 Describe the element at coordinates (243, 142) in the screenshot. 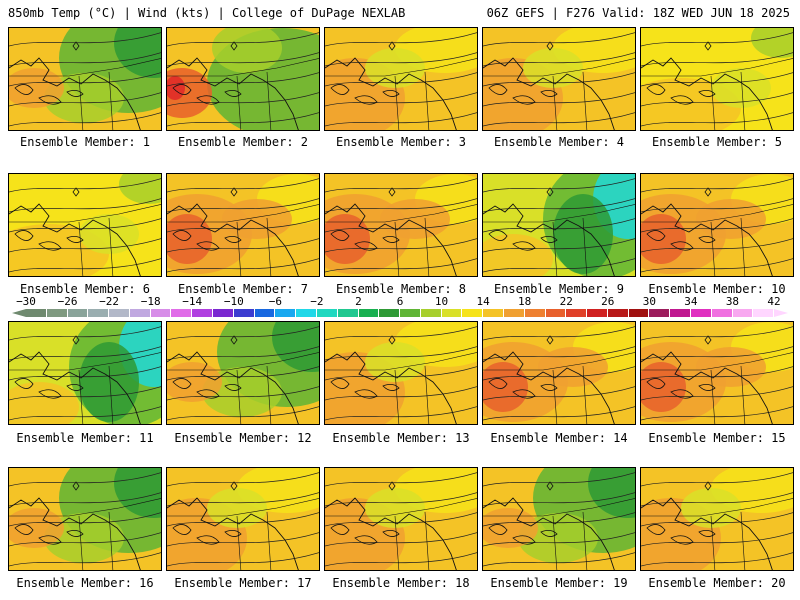

I see `ensemble-member-label: Ensemble Member: 2` at that location.